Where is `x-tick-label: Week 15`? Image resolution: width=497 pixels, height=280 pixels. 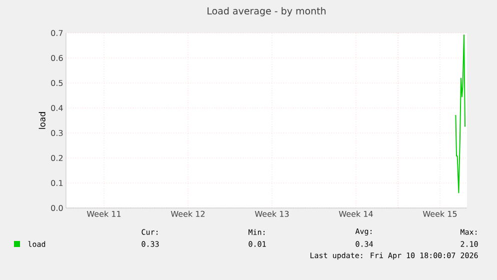
x-tick-label: Week 15 is located at coordinates (439, 213).